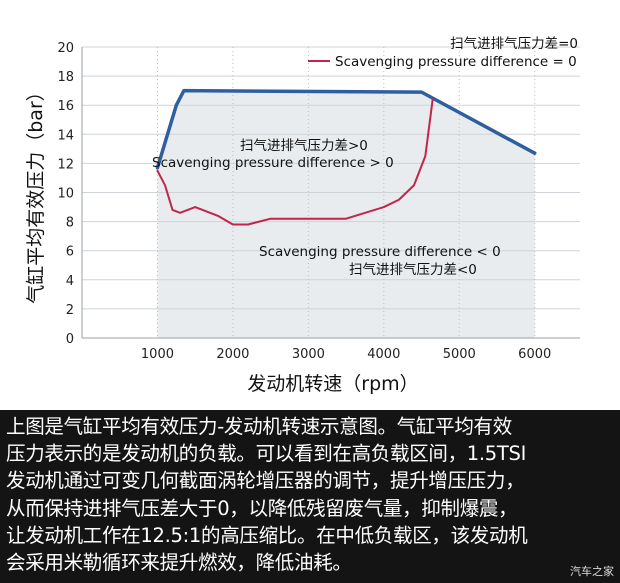 This screenshot has height=583, width=620. What do you see at coordinates (70, 223) in the screenshot?
I see `y-tick-label: 8` at bounding box center [70, 223].